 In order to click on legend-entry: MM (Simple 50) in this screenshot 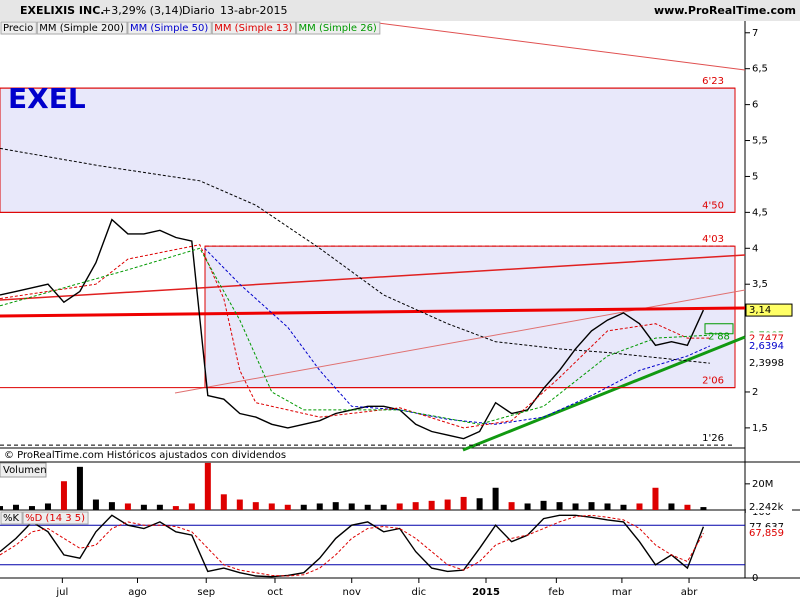, I will do `click(169, 28)`.